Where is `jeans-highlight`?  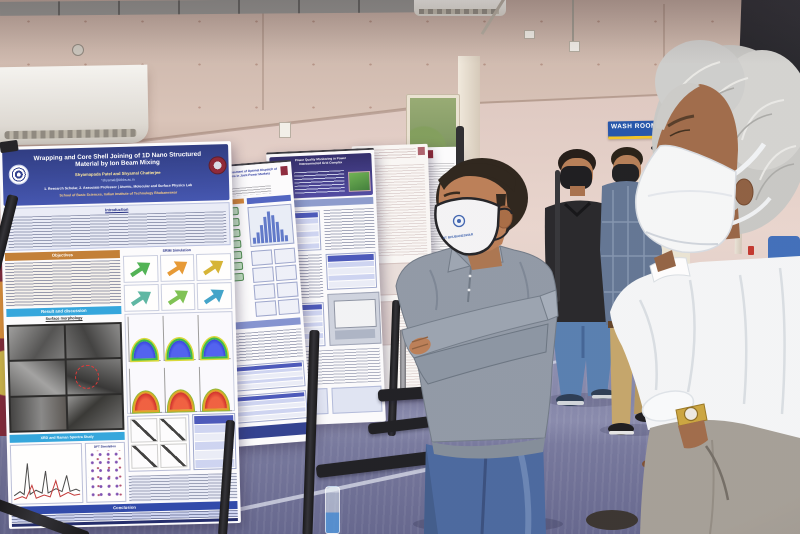 jeans-highlight is located at coordinates (524, 491).